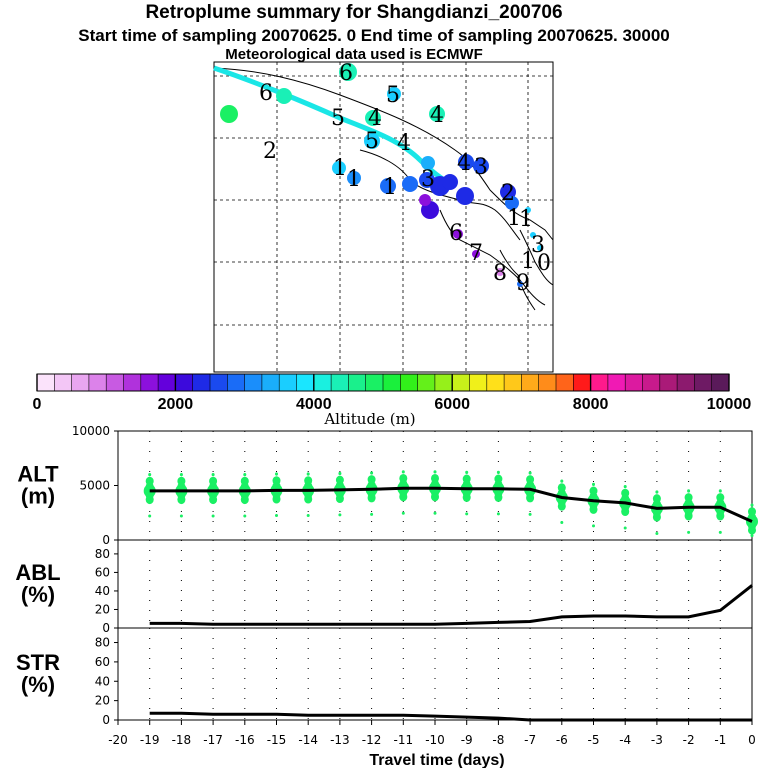 The image size is (768, 768). I want to click on map-day-label: 1, so click(528, 261).